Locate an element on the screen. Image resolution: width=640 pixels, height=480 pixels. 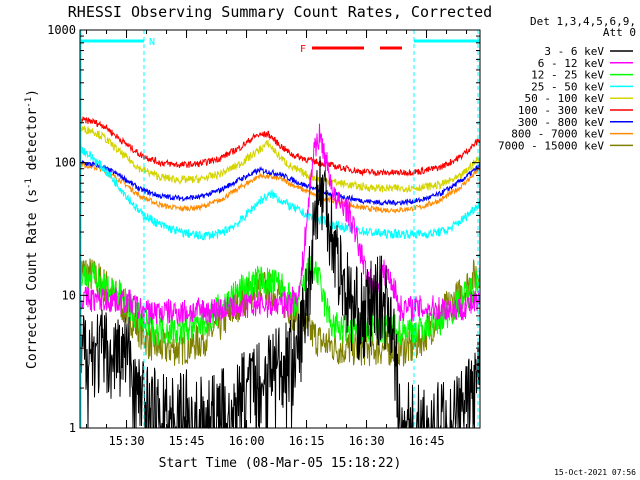
legend-header-detectors: Det 1,3,4,5,6,9, is located at coordinates (583, 21).